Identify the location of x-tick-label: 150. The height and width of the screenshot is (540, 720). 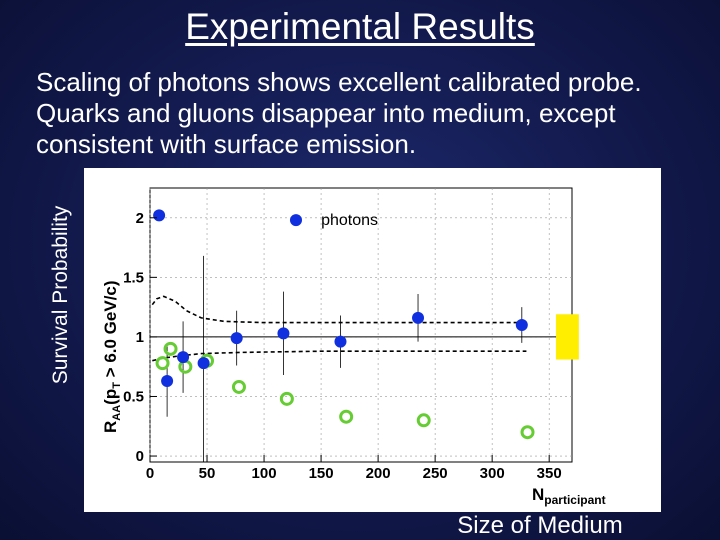
(321, 473).